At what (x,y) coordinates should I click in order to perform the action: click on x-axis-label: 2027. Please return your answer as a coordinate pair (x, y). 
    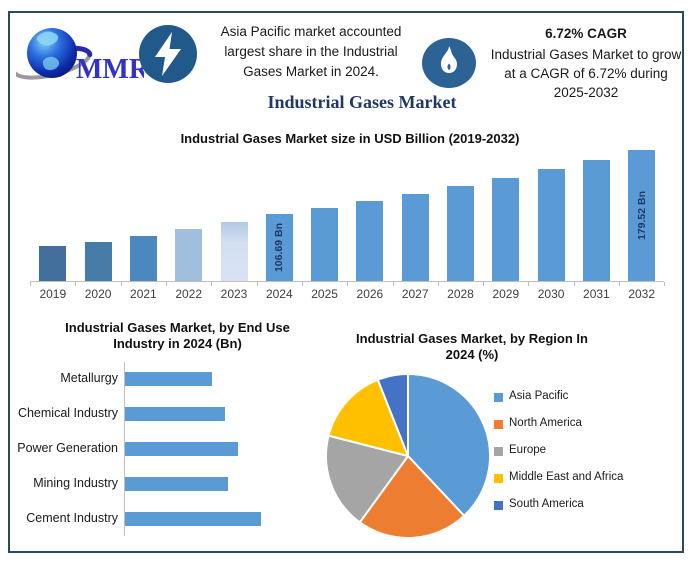
    Looking at the image, I should click on (415, 294).